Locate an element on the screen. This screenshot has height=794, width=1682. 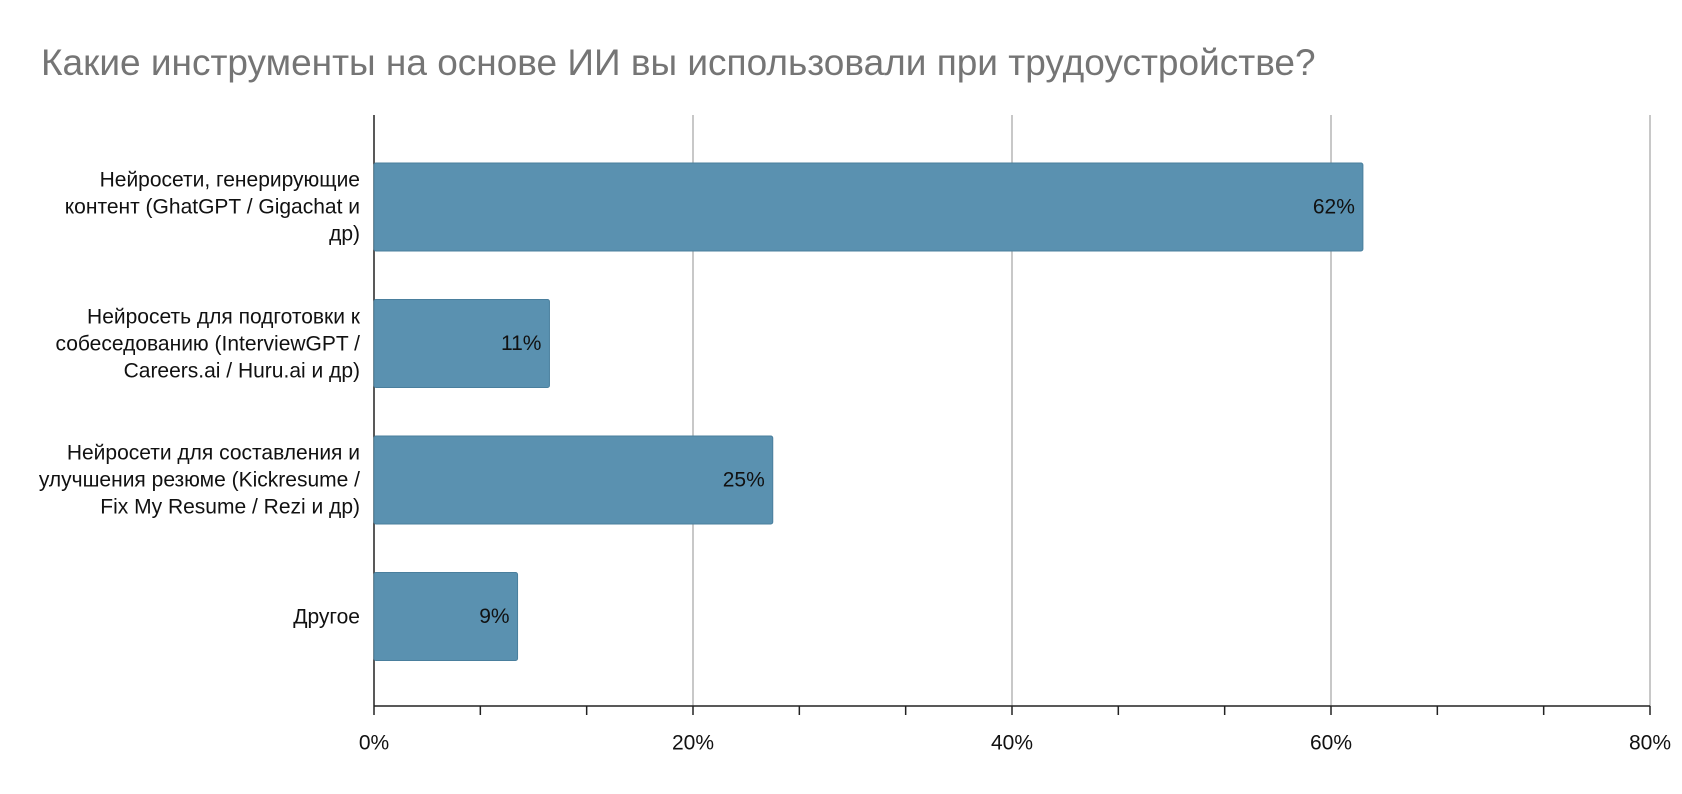
x-tick-label: 60% is located at coordinates (1331, 743).